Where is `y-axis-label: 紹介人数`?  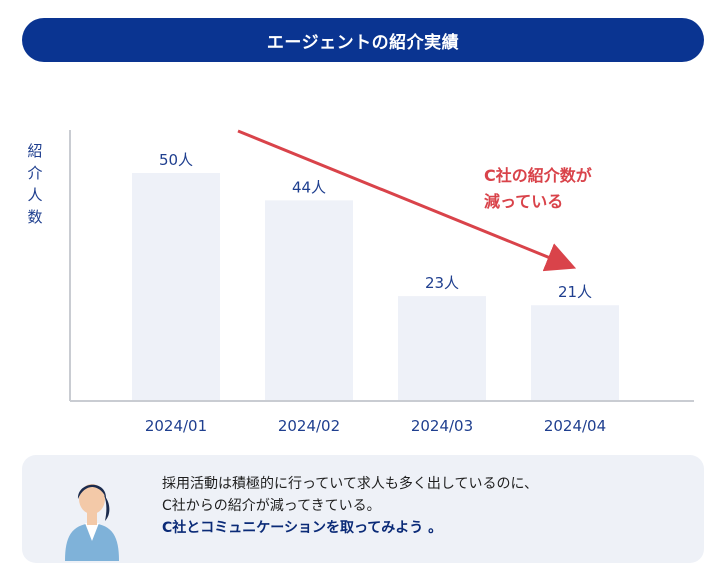 y-axis-label: 紹介人数 is located at coordinates (35, 184).